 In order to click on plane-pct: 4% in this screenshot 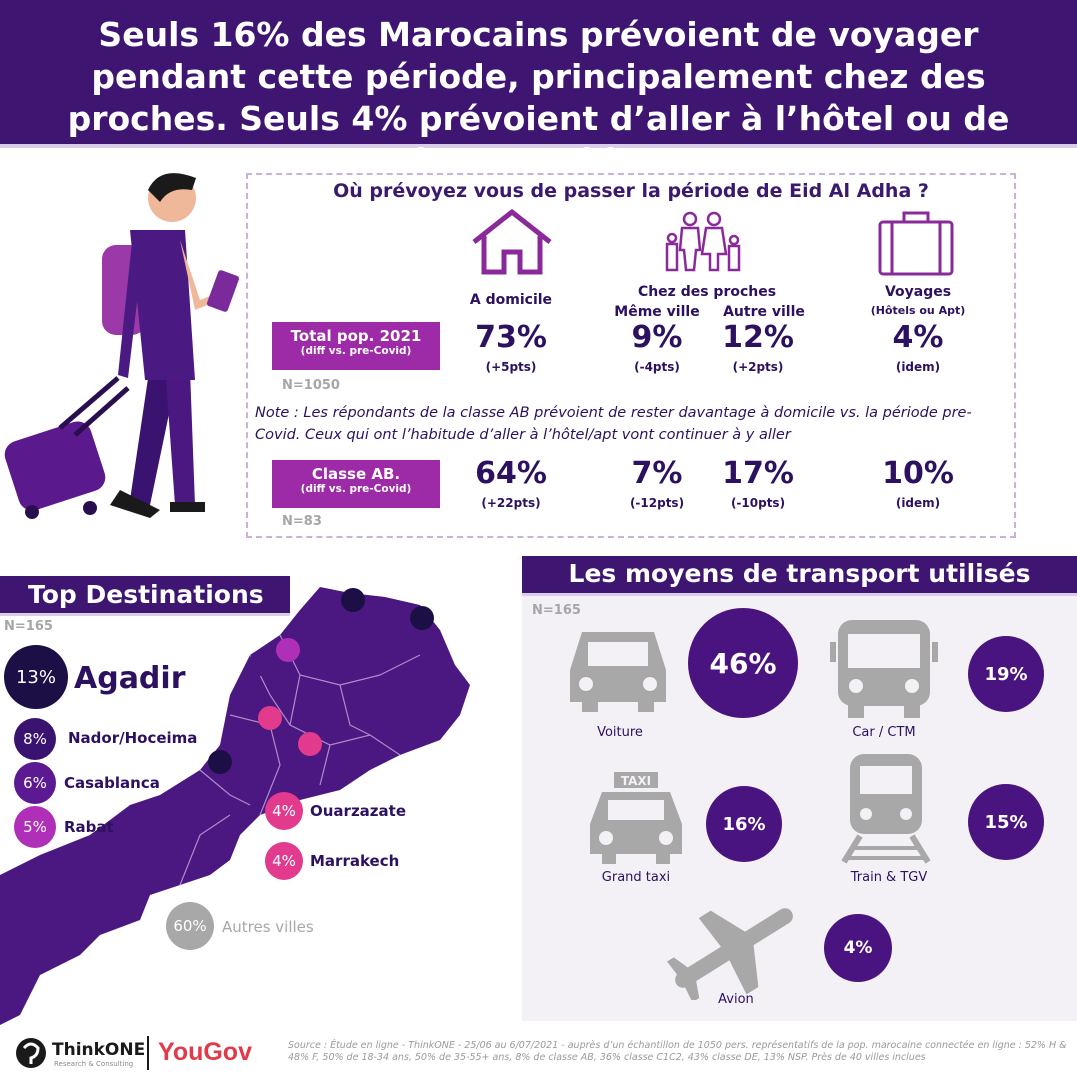, I will do `click(858, 948)`.